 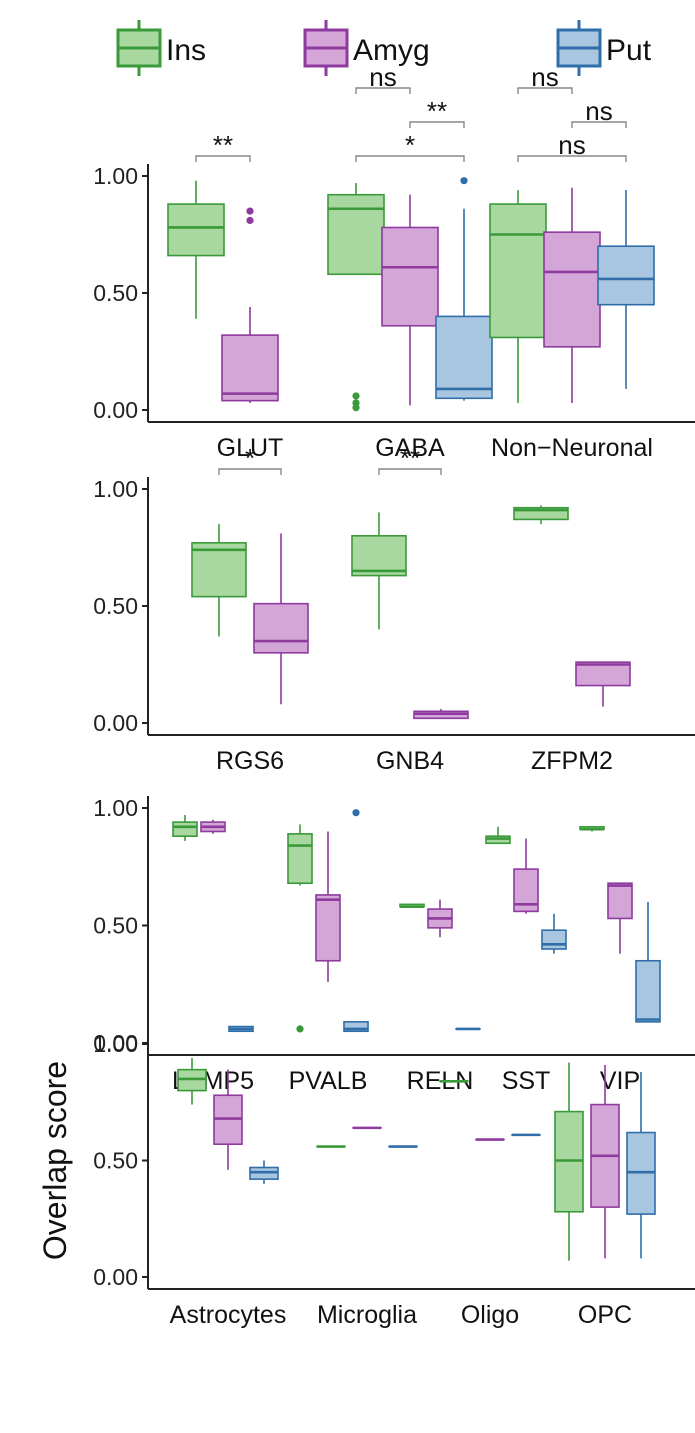 What do you see at coordinates (228, 1315) in the screenshot?
I see `x-tick-label: Astrocytes` at bounding box center [228, 1315].